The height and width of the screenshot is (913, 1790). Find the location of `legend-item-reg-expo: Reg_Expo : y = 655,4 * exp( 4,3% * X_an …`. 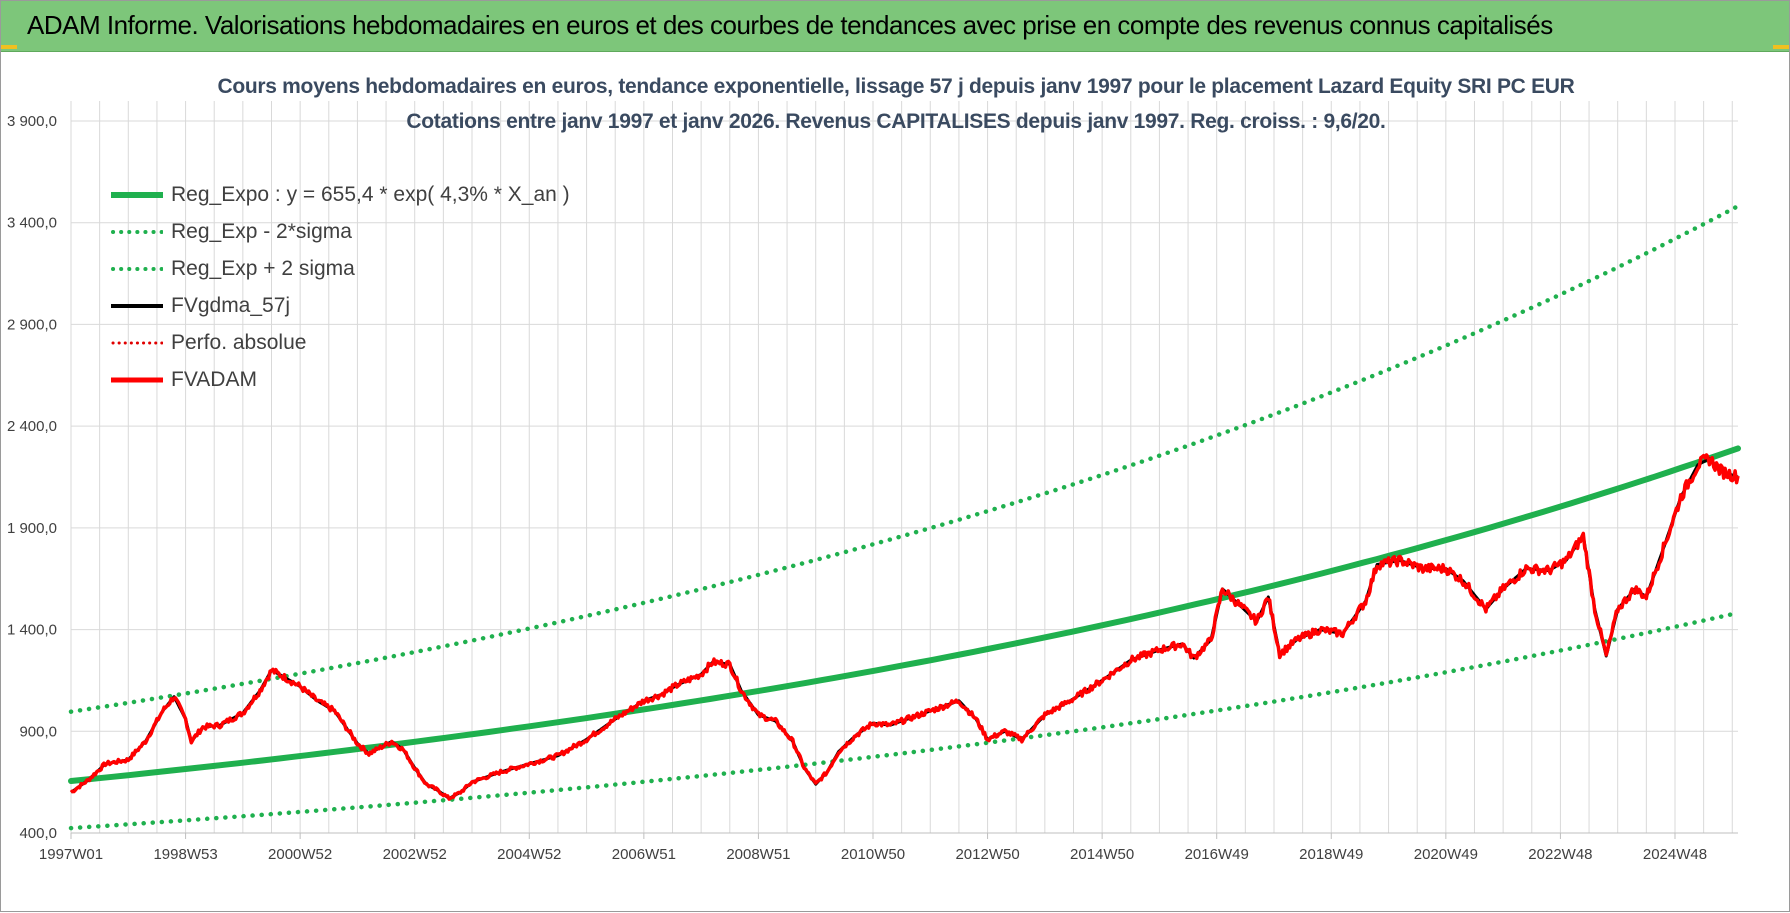

legend-item-reg-expo: Reg_Expo : y = 655,4 * exp( 4,3% * X_an … is located at coordinates (340, 194).